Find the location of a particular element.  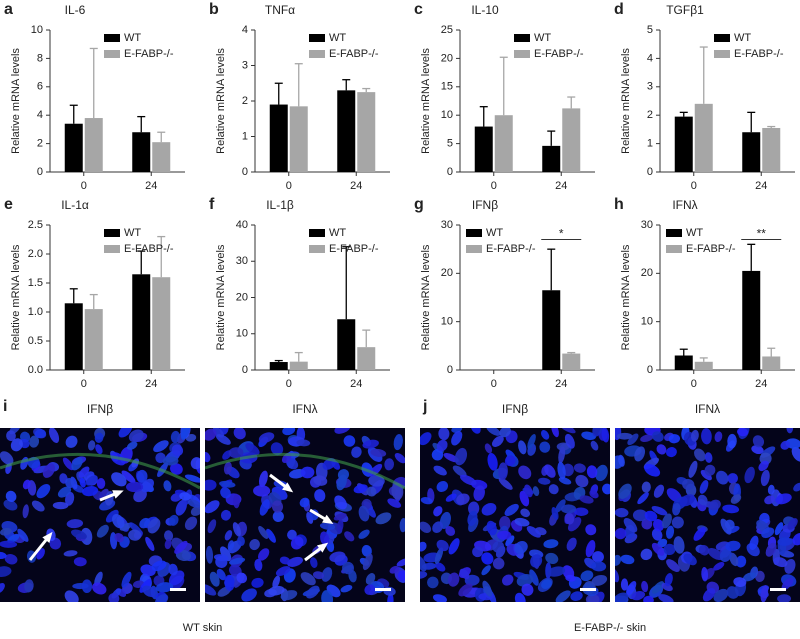

y-tick-label: 30 is located at coordinates (647, 225).